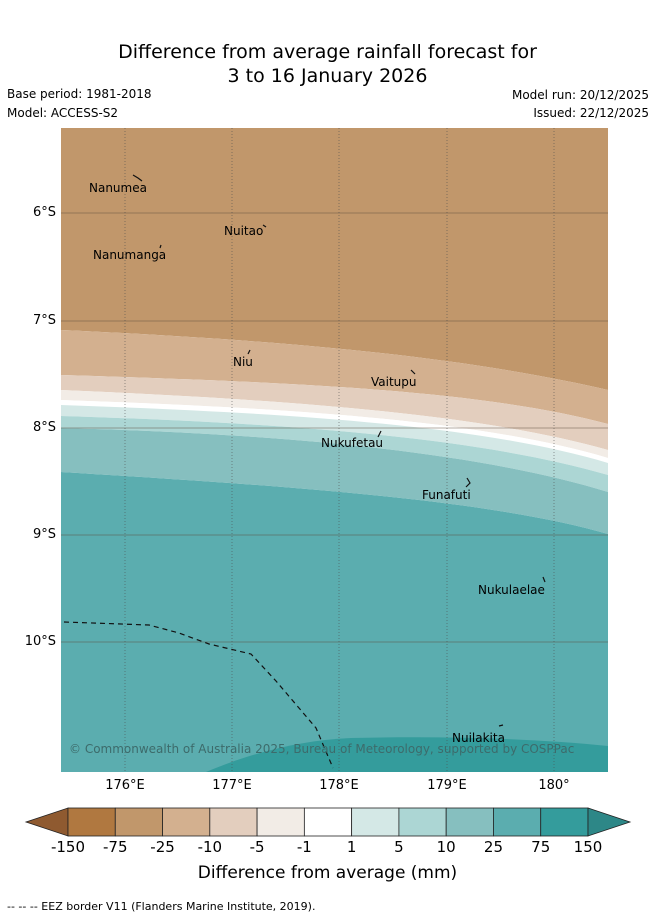 The image size is (655, 919). I want to click on latitude-label-6s: 6°S, so click(44, 212).